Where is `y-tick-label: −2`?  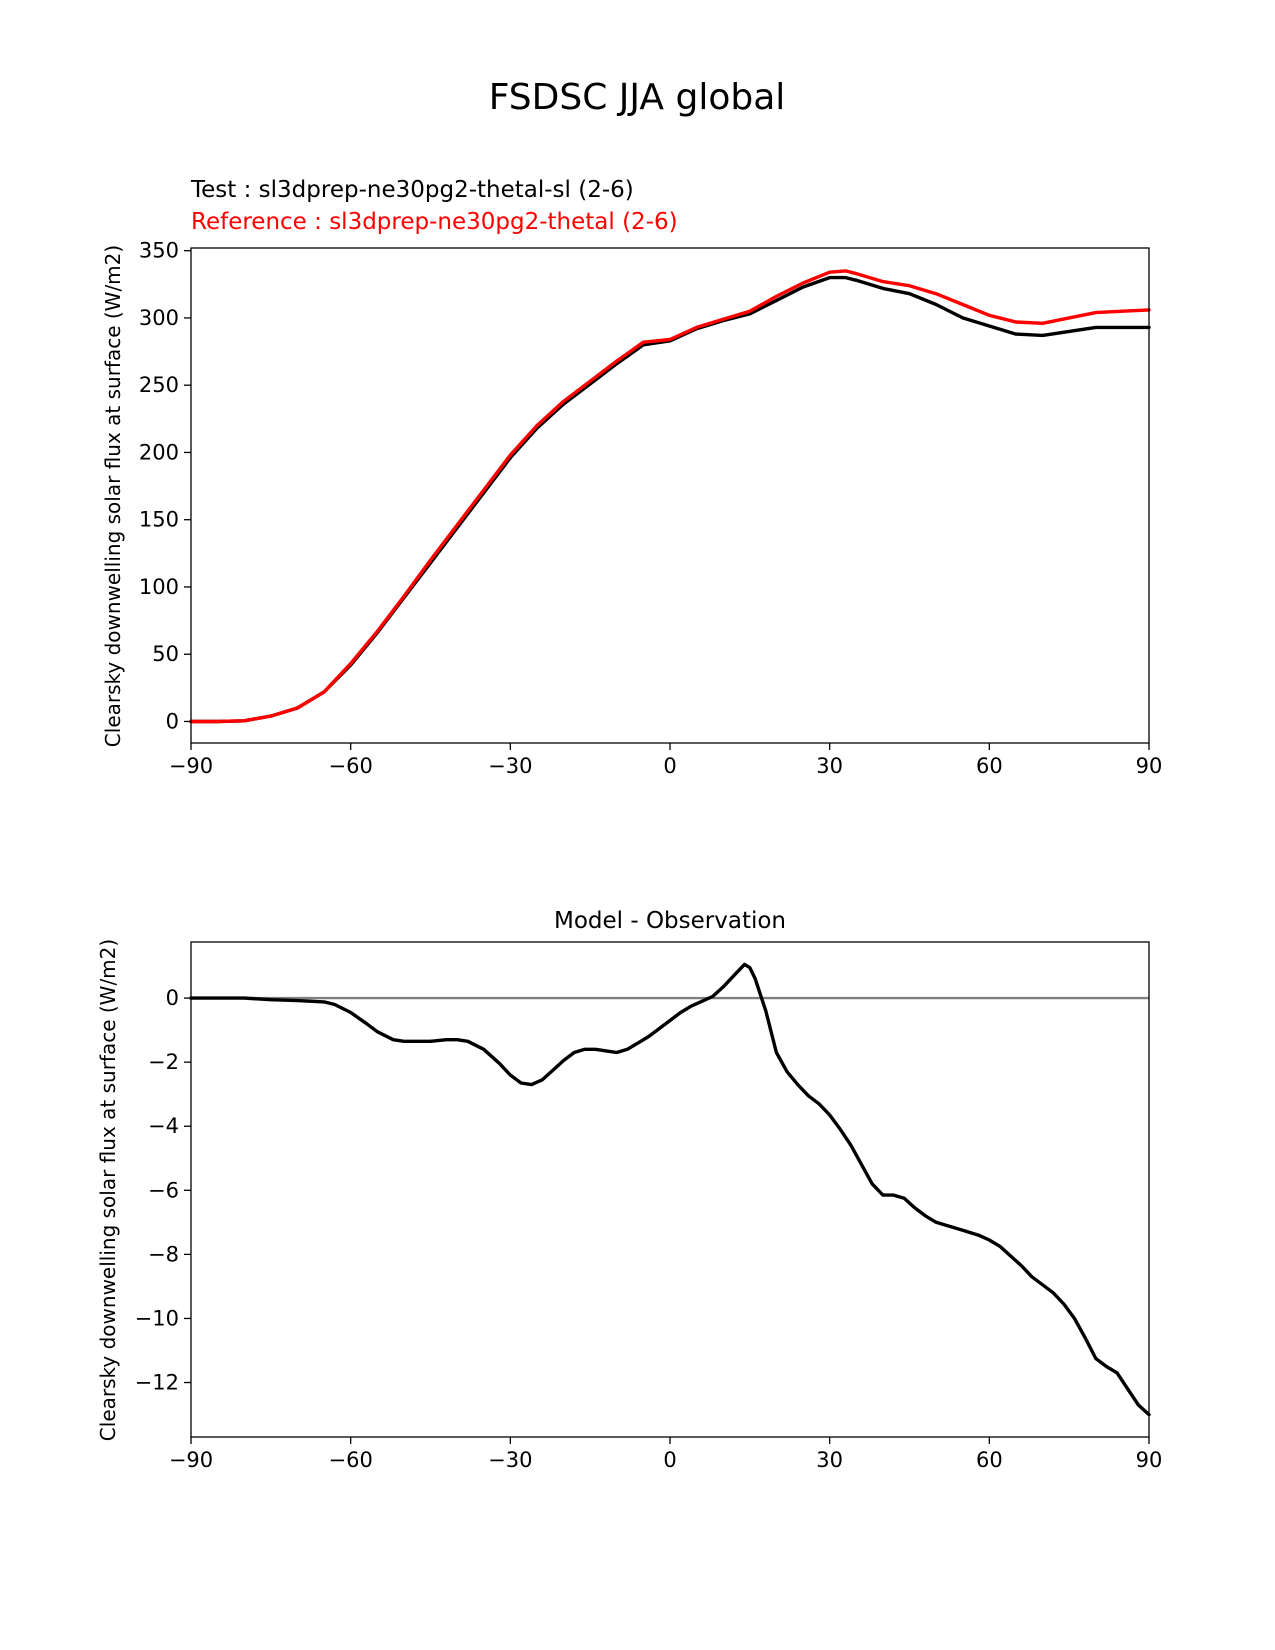 y-tick-label: −2 is located at coordinates (163, 1062).